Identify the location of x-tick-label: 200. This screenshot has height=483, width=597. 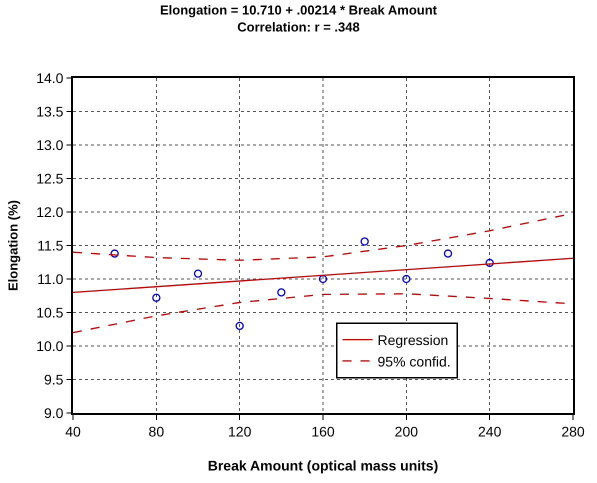
(406, 432).